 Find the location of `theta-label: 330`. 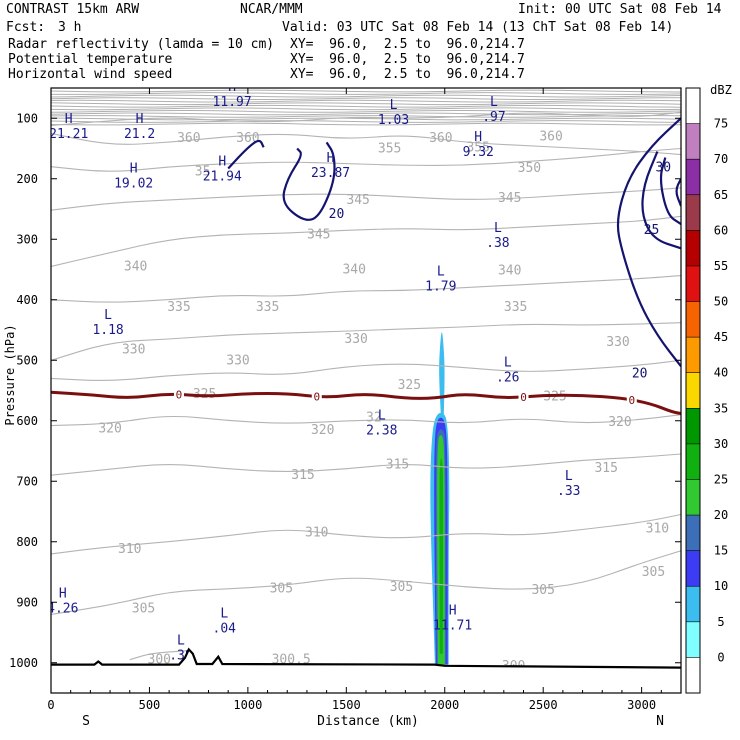

theta-label: 330 is located at coordinates (237, 360).